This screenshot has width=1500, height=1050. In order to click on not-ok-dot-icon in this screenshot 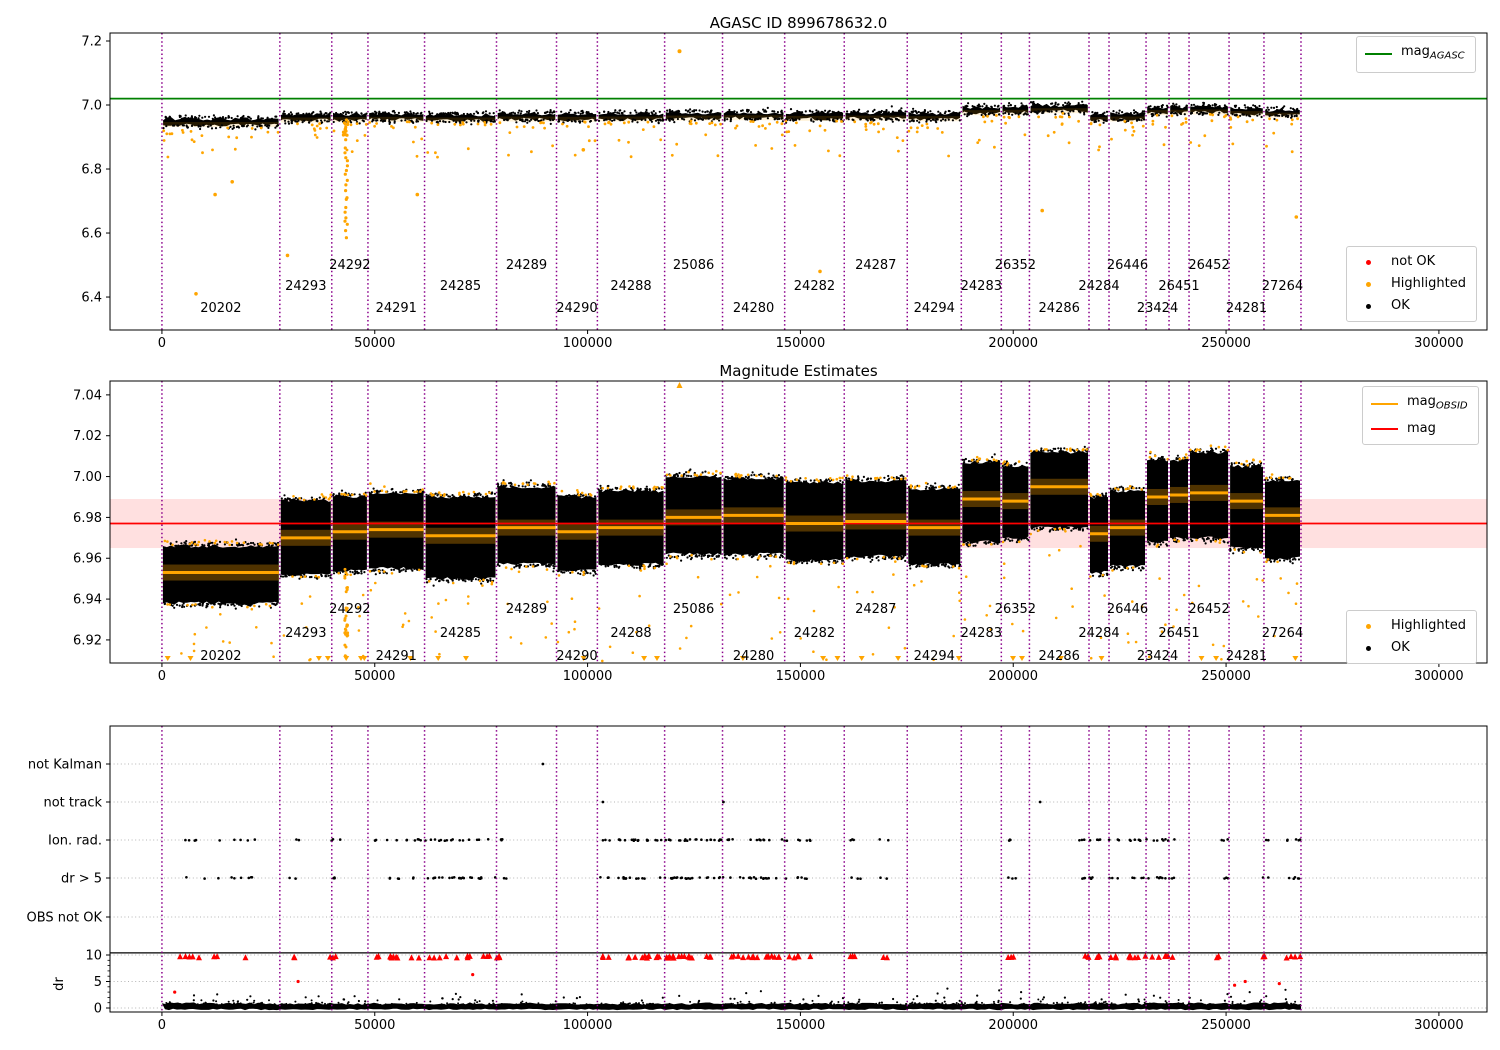, I will do `click(1368, 262)`.